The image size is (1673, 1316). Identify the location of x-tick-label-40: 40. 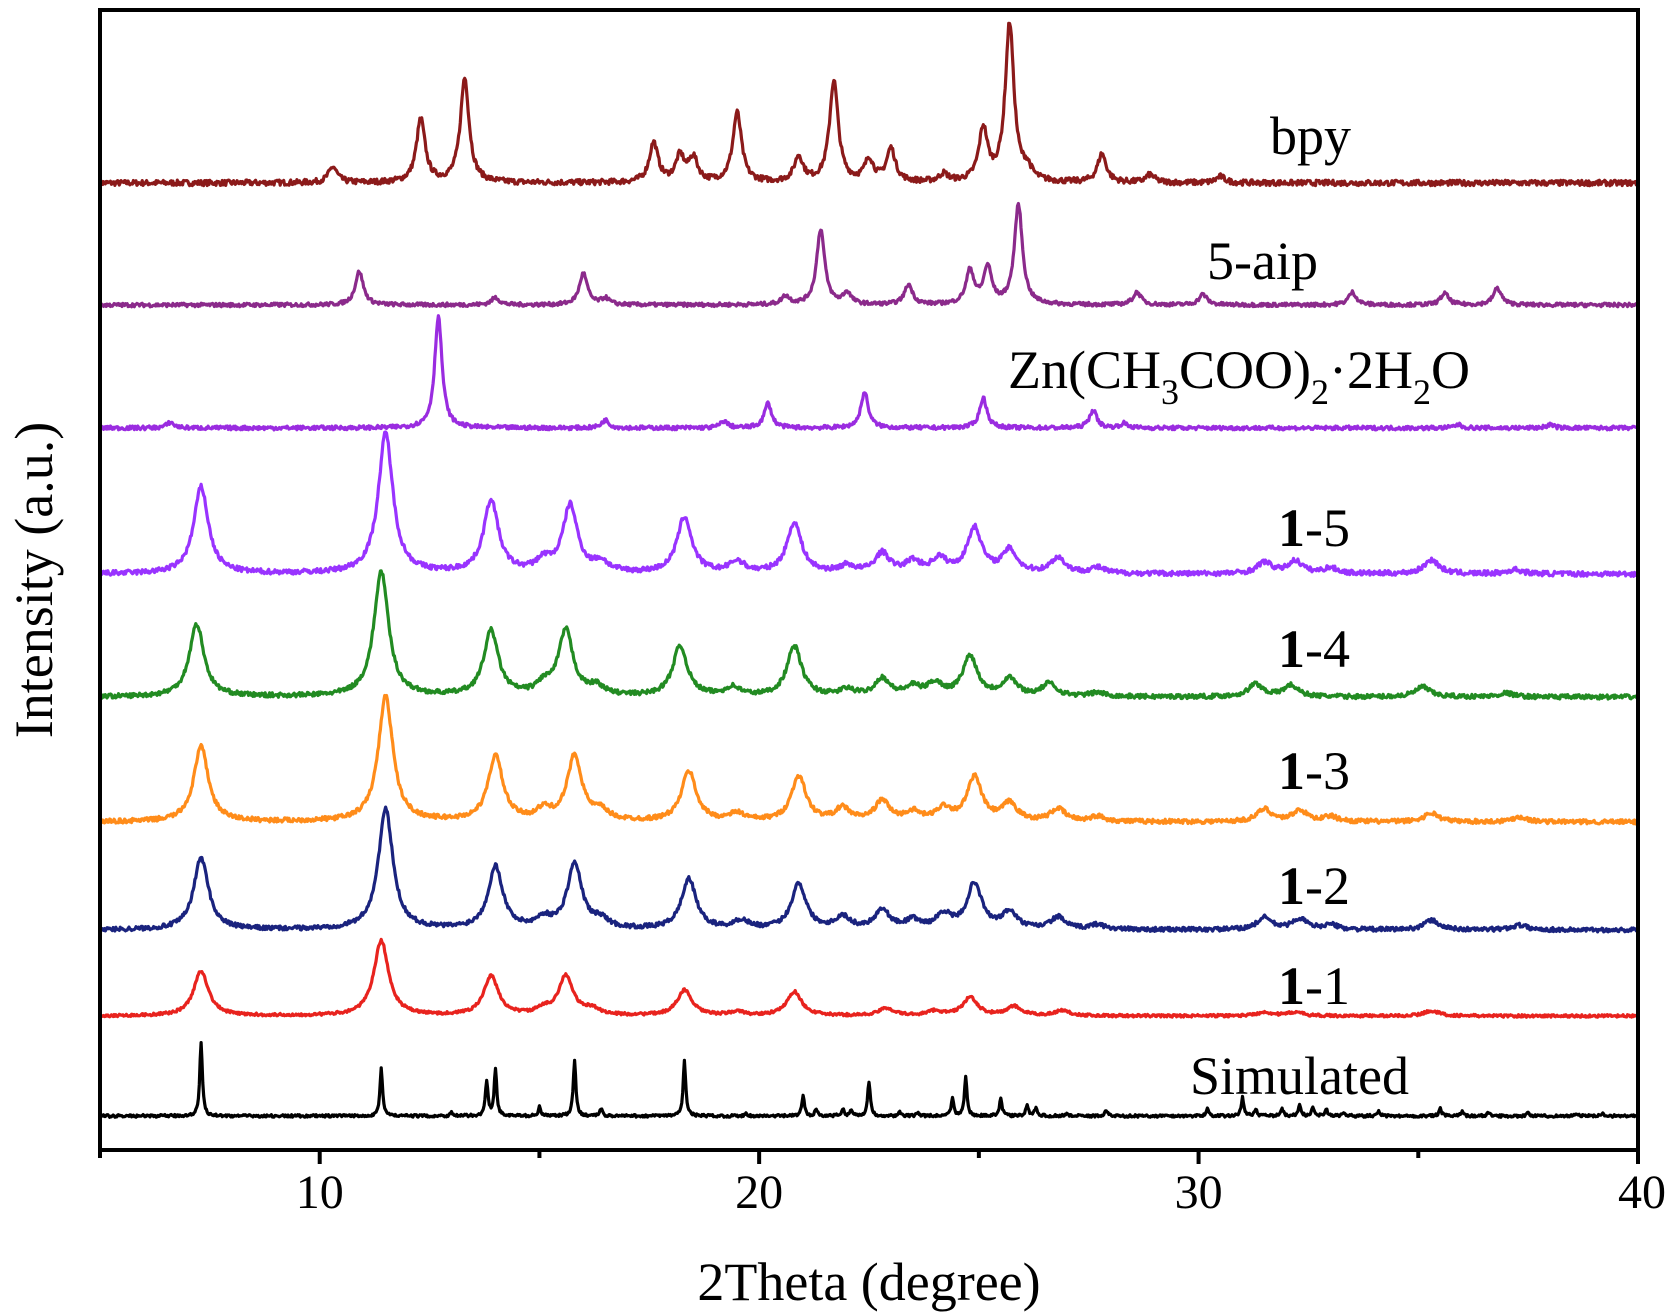
(1642, 1192).